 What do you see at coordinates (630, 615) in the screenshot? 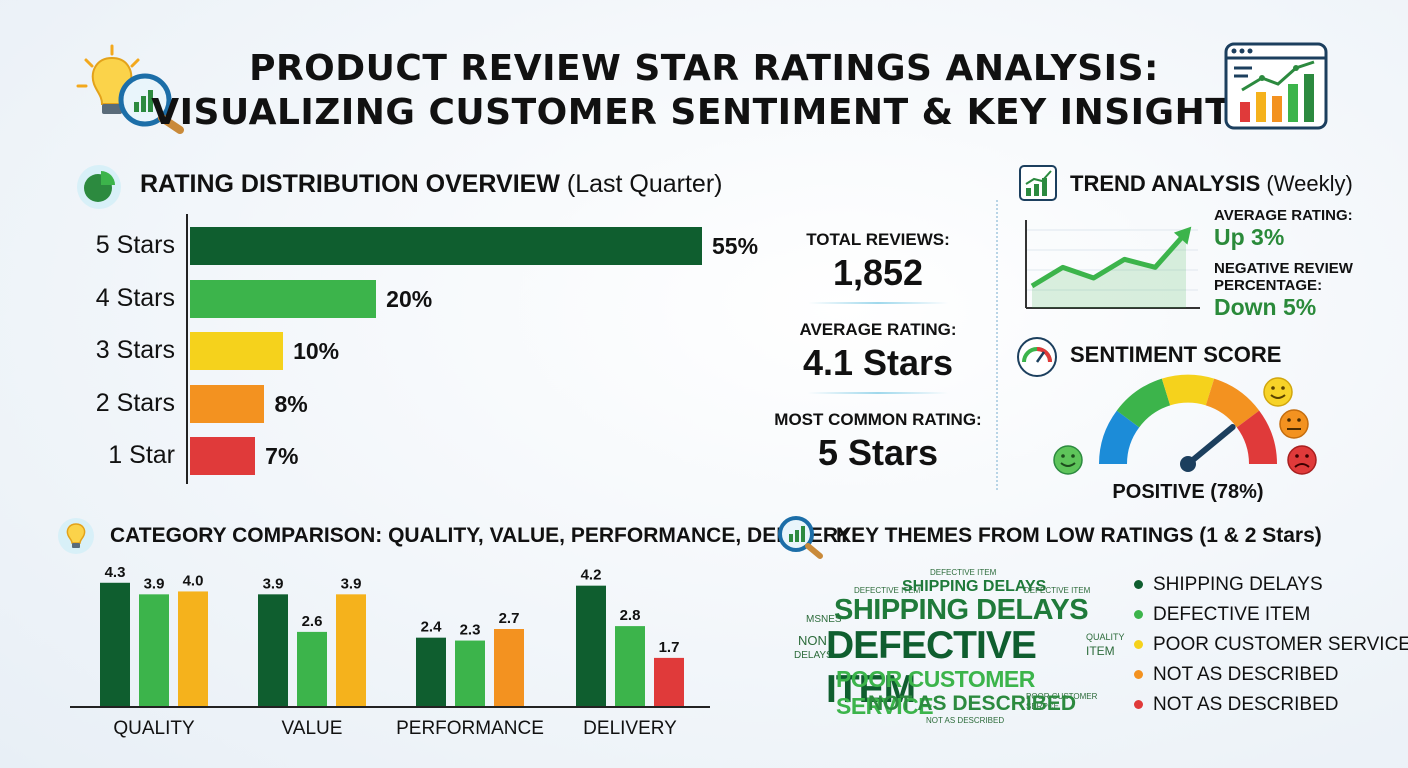
I see `category-value-label: 2.8` at bounding box center [630, 615].